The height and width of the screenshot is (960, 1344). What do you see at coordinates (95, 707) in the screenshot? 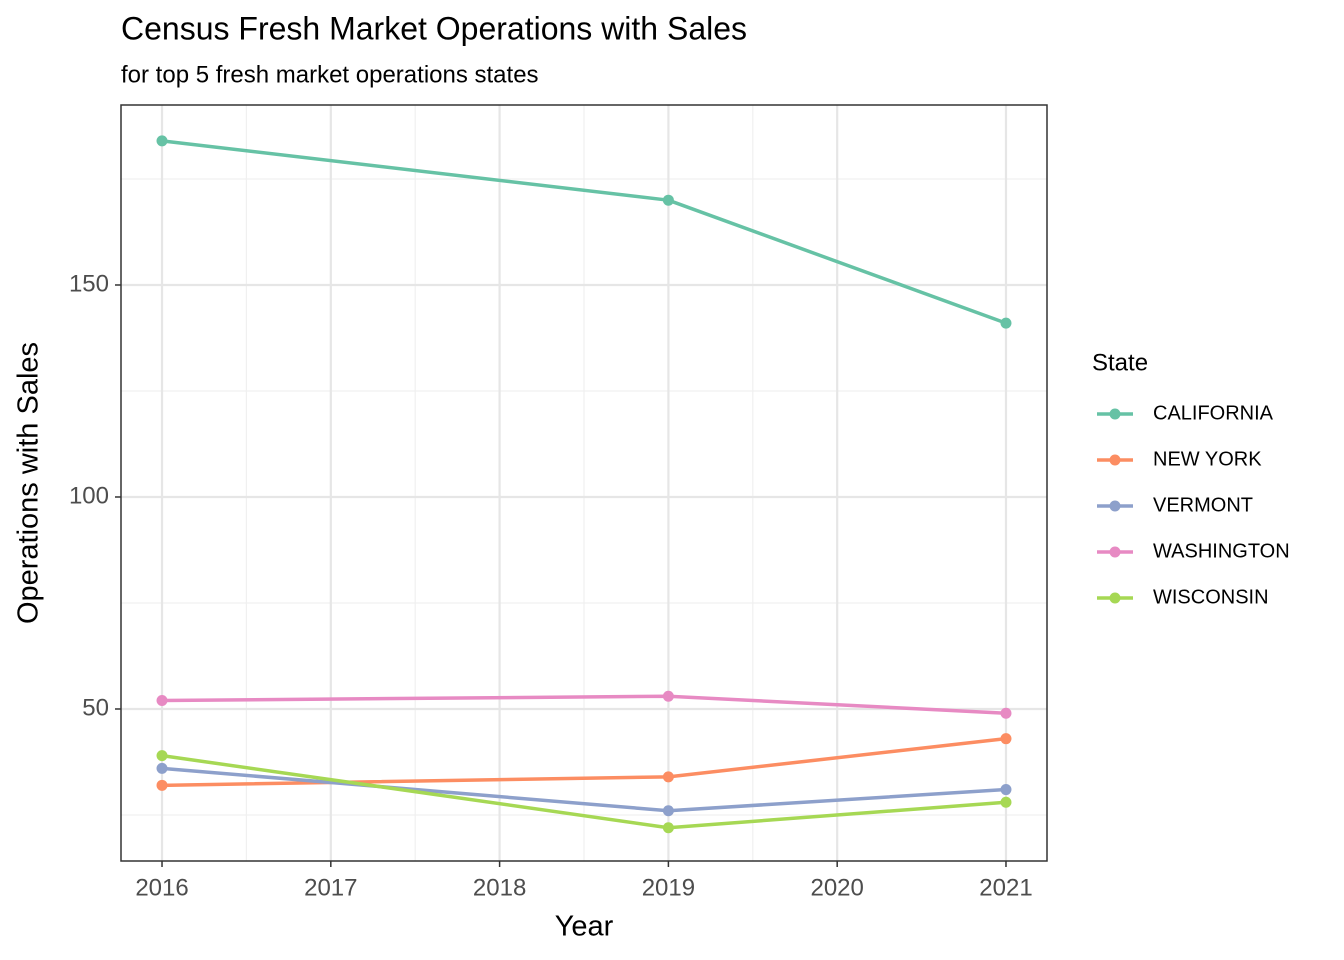
I see `y-tick-label: 50` at bounding box center [95, 707].